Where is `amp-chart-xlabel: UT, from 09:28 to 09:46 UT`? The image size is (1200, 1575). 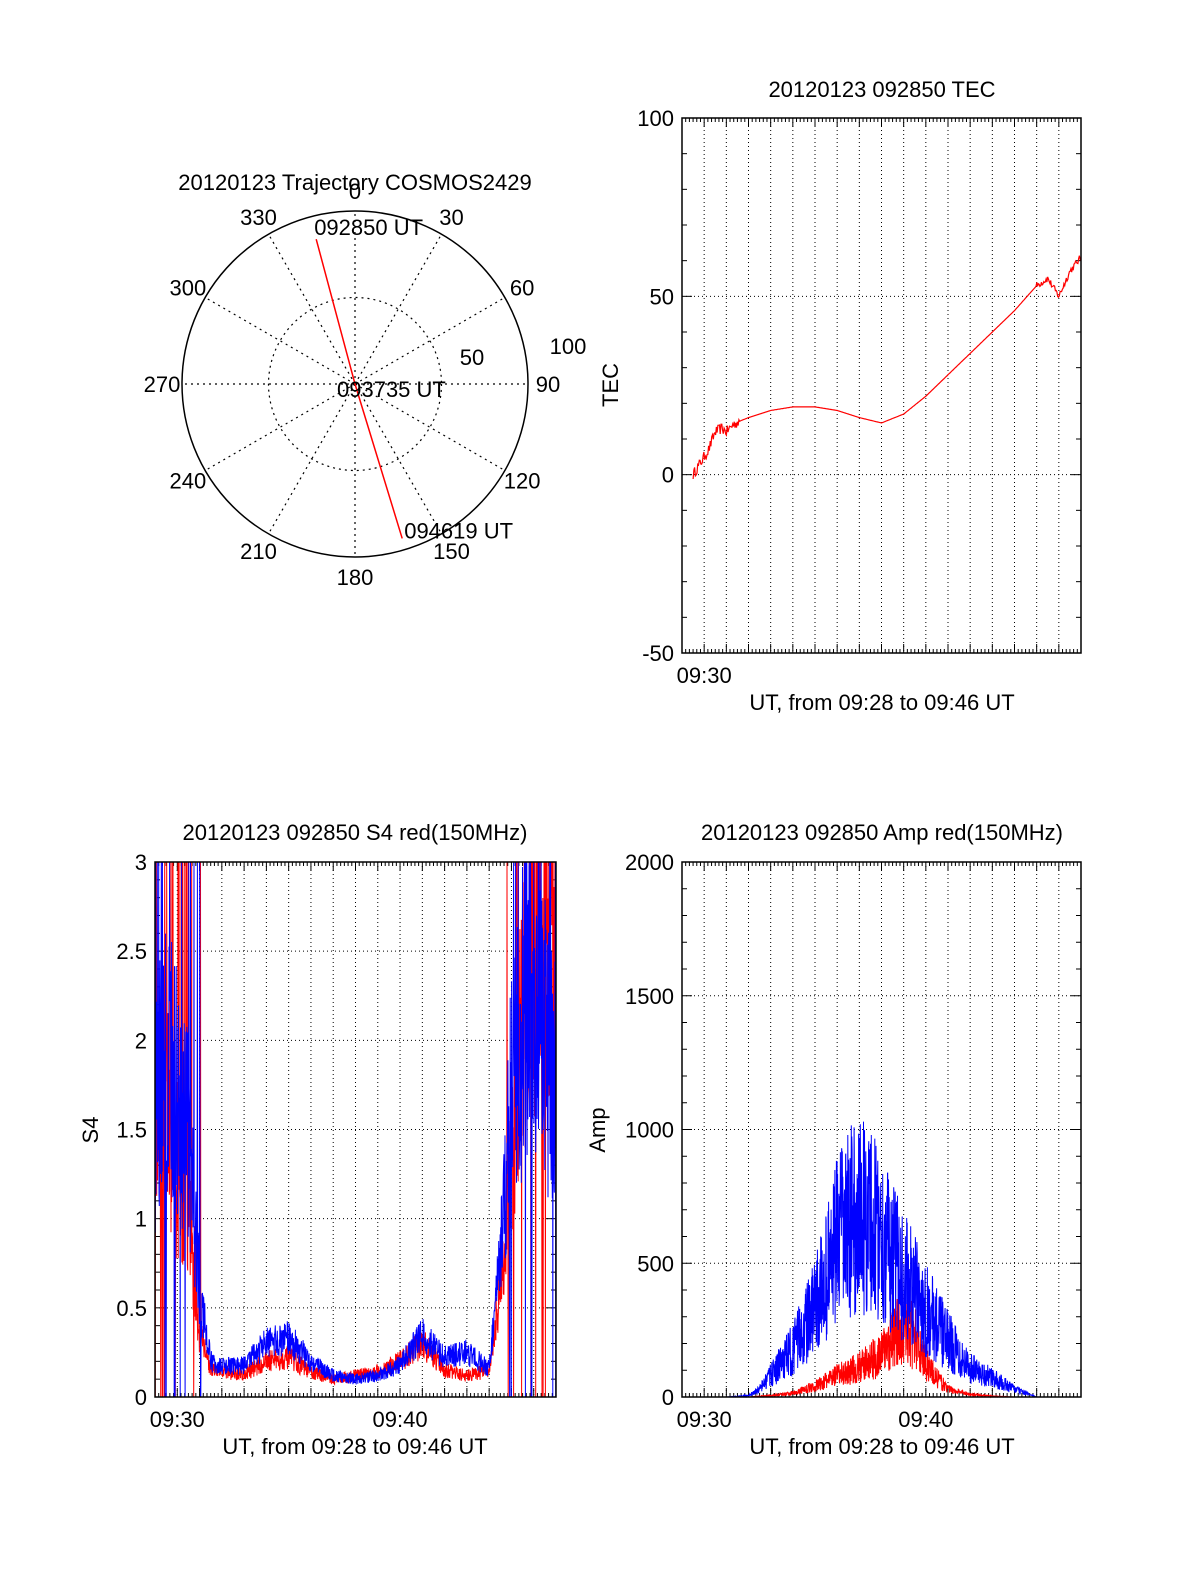 amp-chart-xlabel: UT, from 09:28 to 09:46 UT is located at coordinates (881, 1446).